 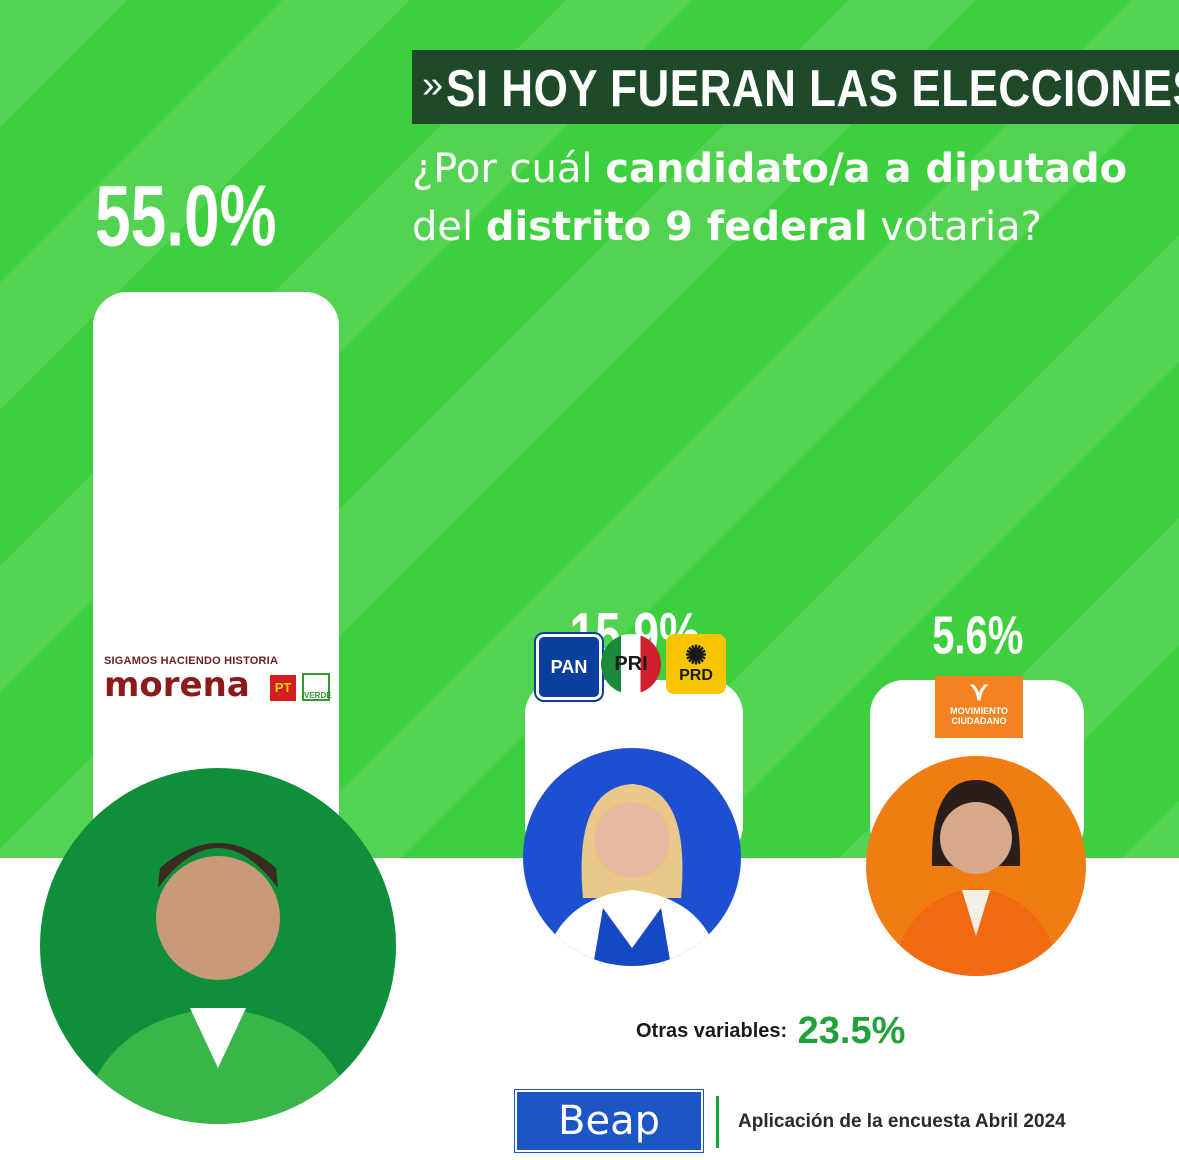 What do you see at coordinates (978, 636) in the screenshot?
I see `value-label-movimiento-ciudadano: 5.6%` at bounding box center [978, 636].